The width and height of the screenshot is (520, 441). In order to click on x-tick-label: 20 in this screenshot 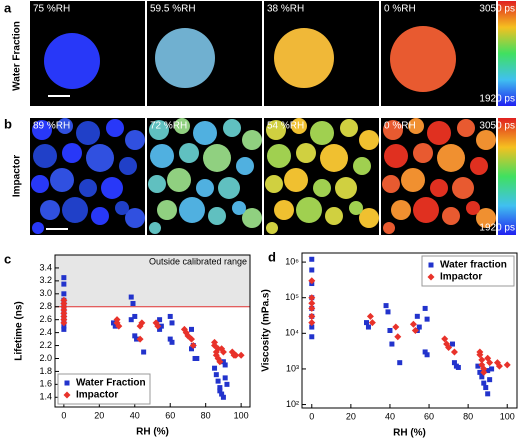, I will do `click(99, 415)`.